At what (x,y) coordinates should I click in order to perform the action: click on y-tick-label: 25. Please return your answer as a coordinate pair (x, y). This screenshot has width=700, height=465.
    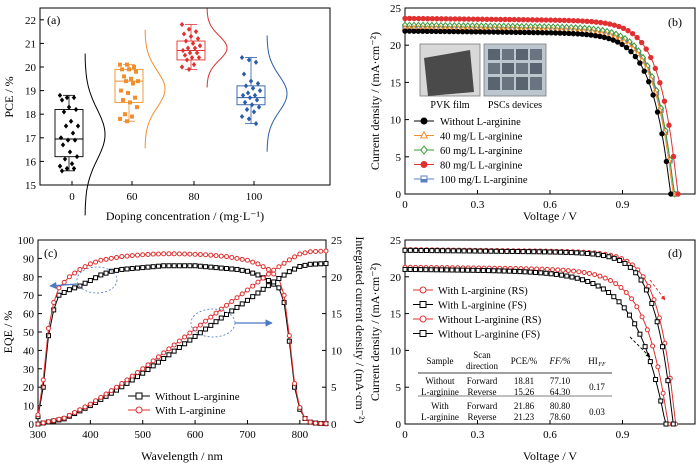
    Looking at the image, I should click on (396, 241).